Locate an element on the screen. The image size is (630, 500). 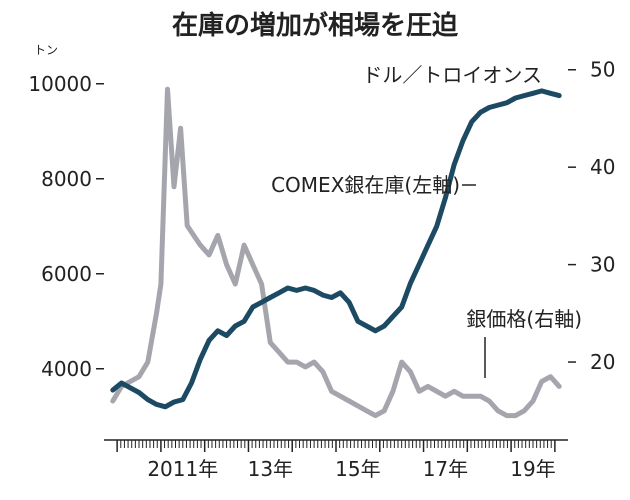
right-axis-unit: ドル／トロイオンス is located at coordinates (452, 75).